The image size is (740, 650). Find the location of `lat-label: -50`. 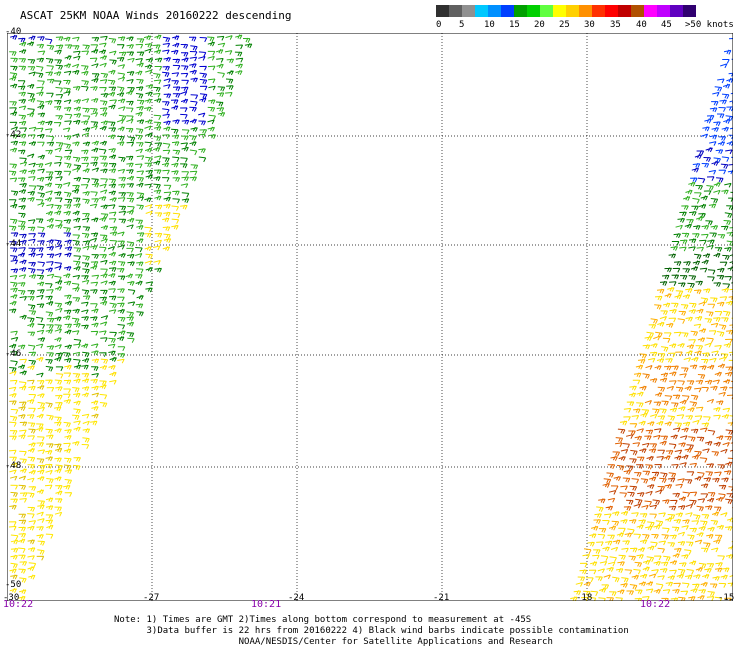

lat-label: -50 is located at coordinates (13, 585).